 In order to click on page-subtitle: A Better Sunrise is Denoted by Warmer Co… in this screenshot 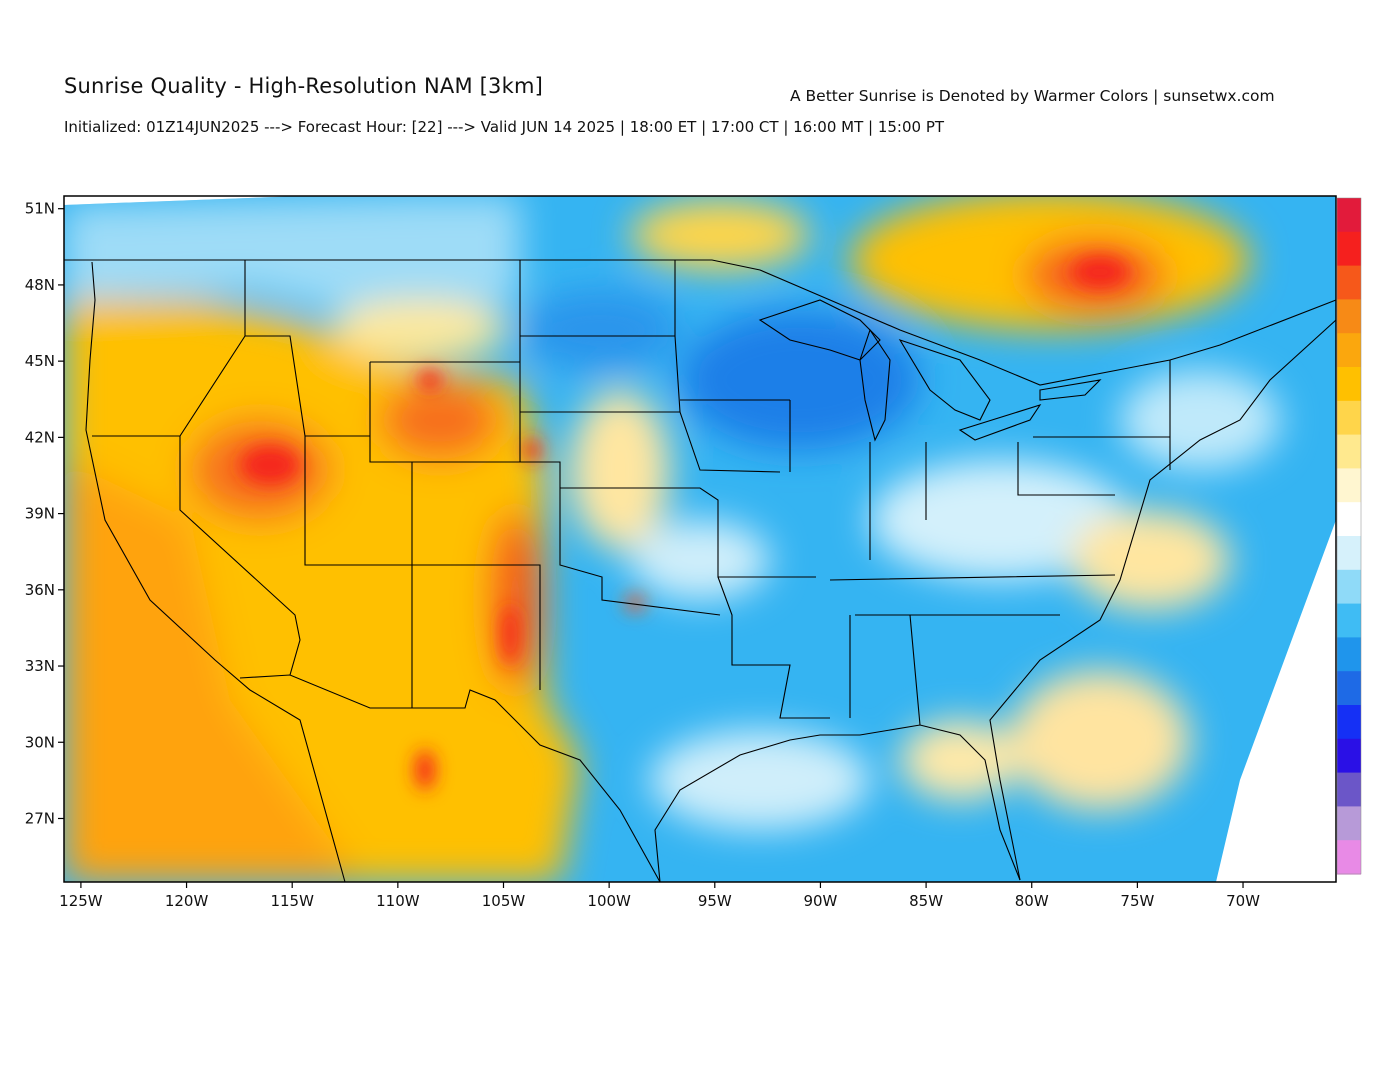, I will do `click(1032, 96)`.